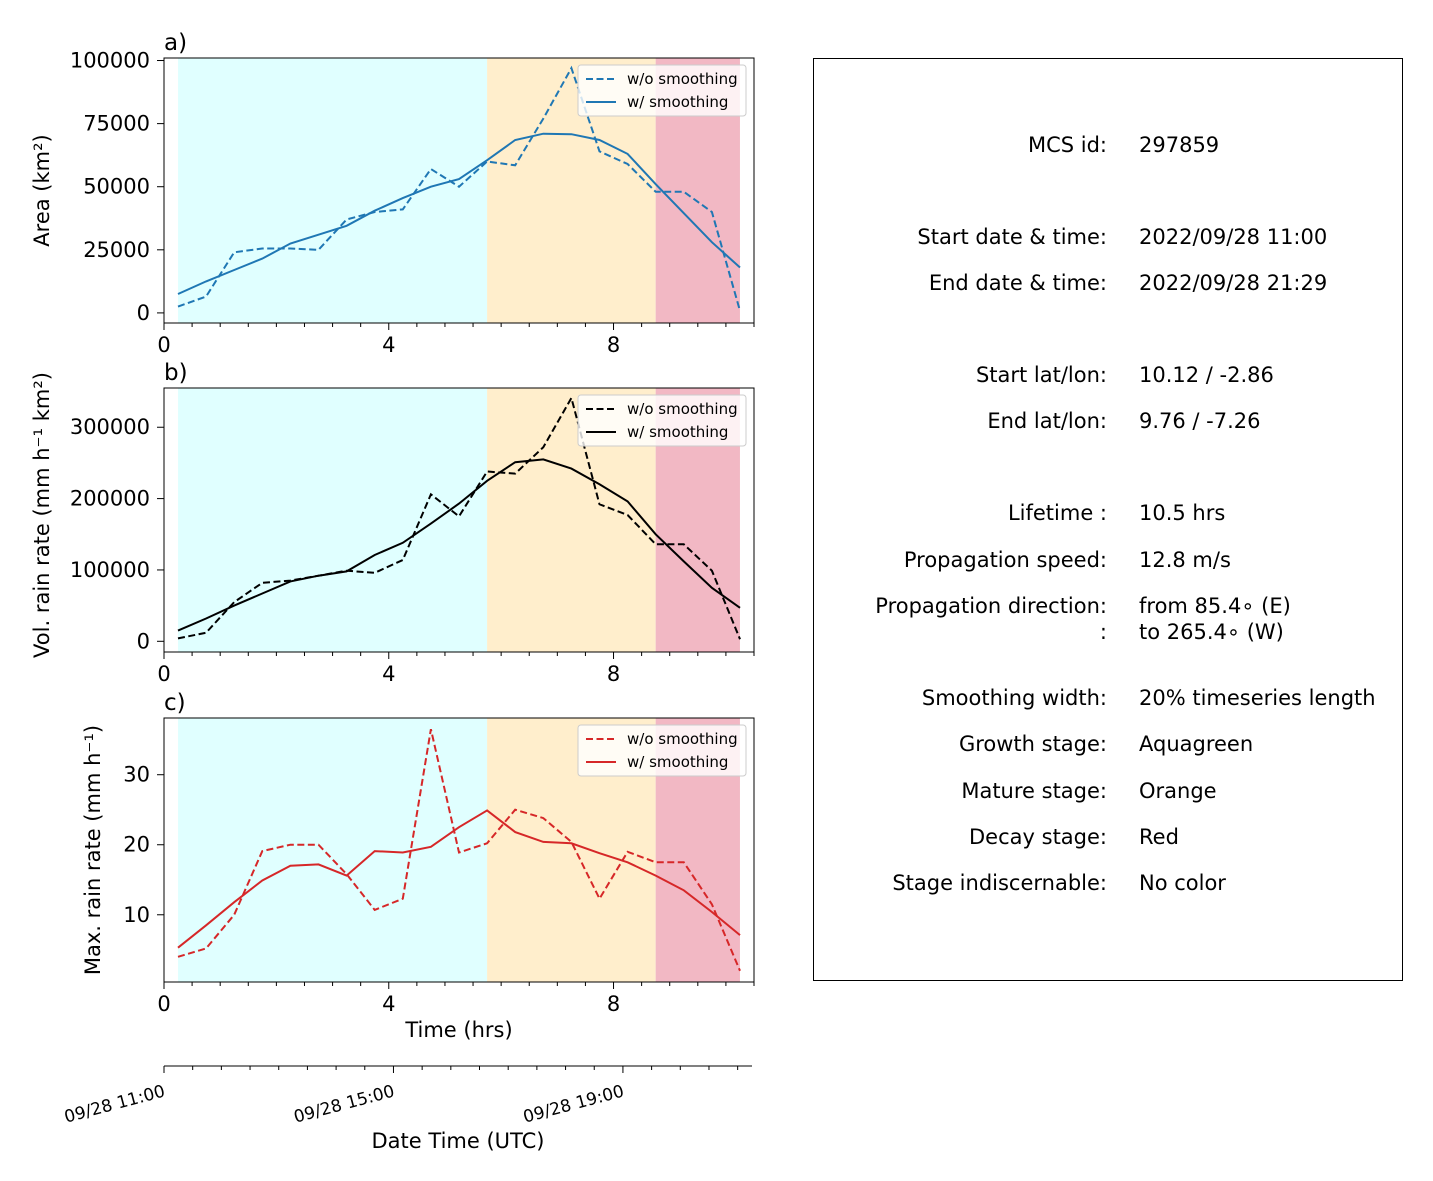 This screenshot has width=1433, height=1181. What do you see at coordinates (1108, 606) in the screenshot?
I see `info-row: Propagation direction: from 85.4∘ (E)` at bounding box center [1108, 606].